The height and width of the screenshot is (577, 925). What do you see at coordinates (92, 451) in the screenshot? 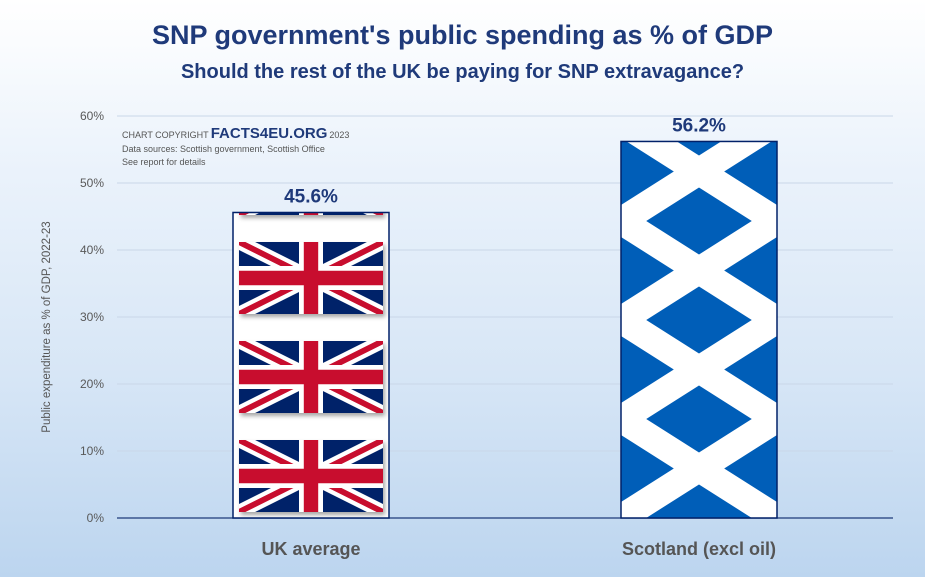
I see `y-tick-label: 10%` at bounding box center [92, 451].